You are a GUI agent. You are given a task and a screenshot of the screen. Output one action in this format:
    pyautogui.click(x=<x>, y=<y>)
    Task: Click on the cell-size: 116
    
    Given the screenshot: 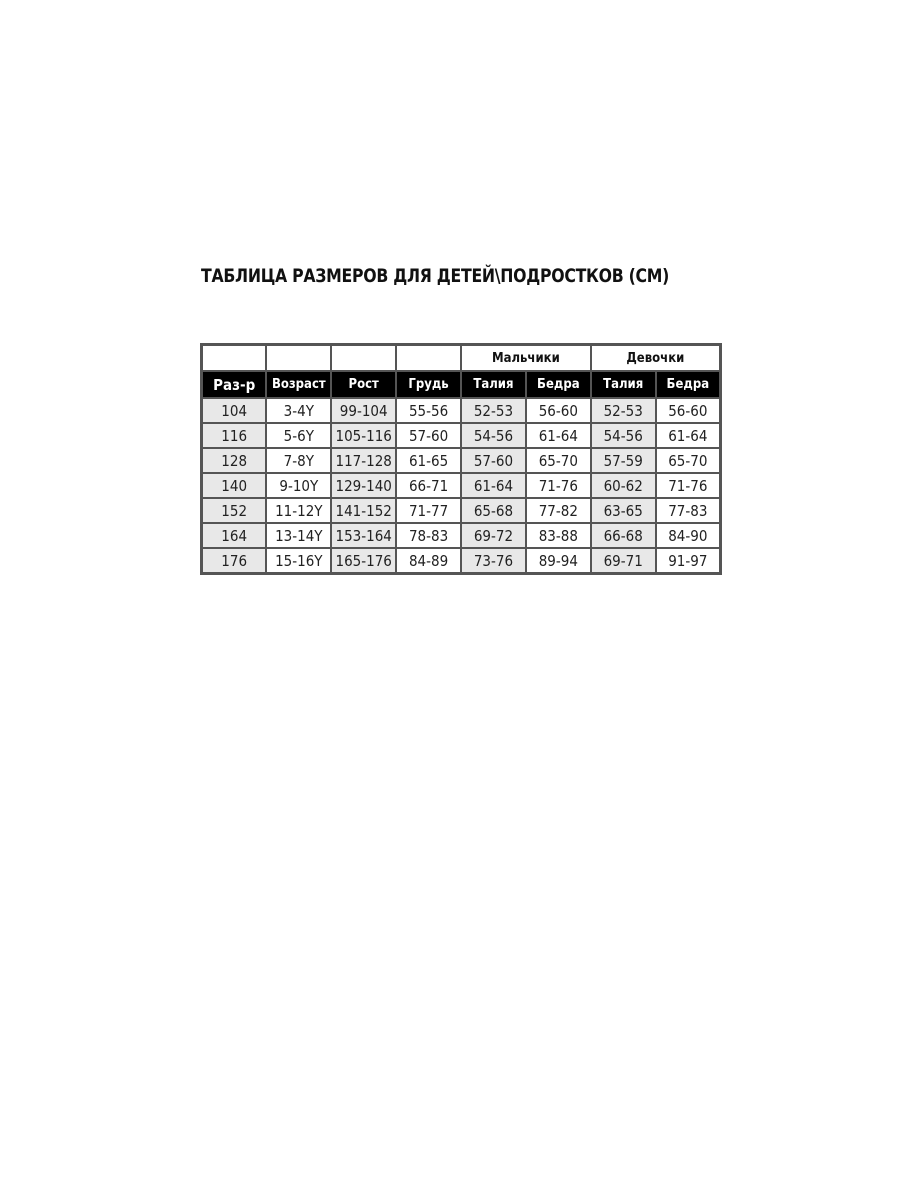 What is the action you would take?
    pyautogui.click(x=234, y=435)
    